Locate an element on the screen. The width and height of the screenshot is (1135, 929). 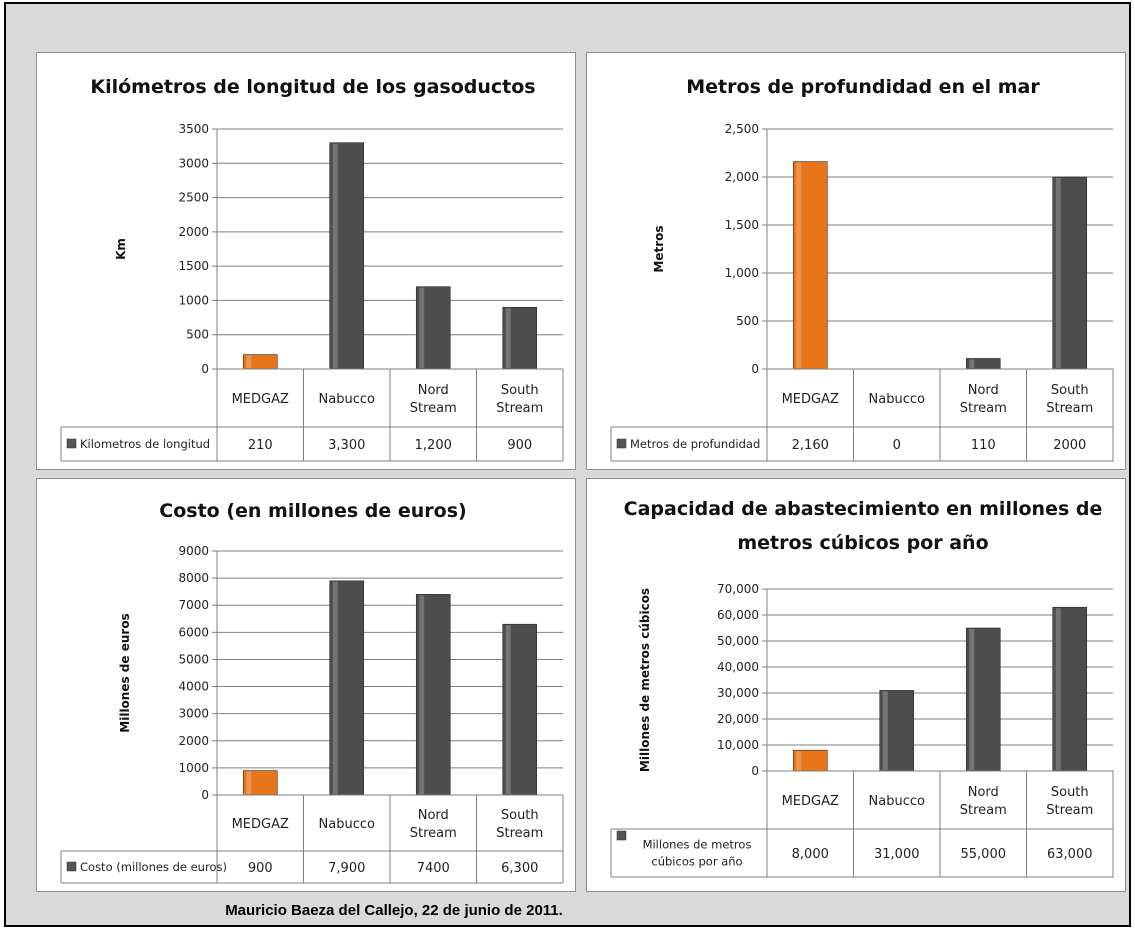
chart-title: Costo (en millones de euros) is located at coordinates (312, 511).